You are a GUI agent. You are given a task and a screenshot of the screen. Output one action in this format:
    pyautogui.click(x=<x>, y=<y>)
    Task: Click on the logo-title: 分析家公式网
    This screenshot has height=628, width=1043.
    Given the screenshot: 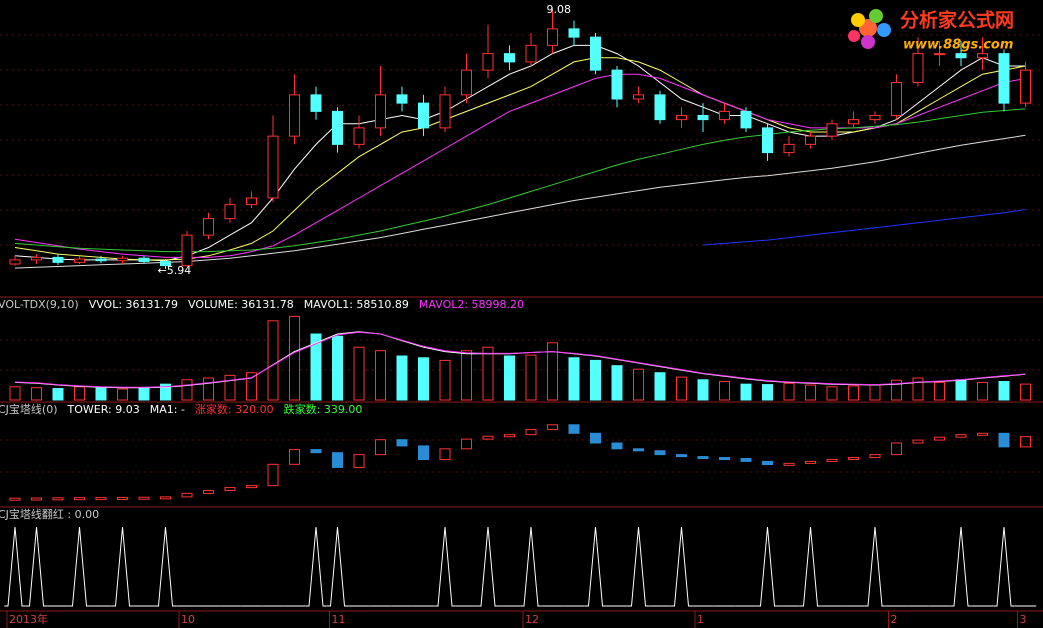 What is the action you would take?
    pyautogui.click(x=957, y=20)
    